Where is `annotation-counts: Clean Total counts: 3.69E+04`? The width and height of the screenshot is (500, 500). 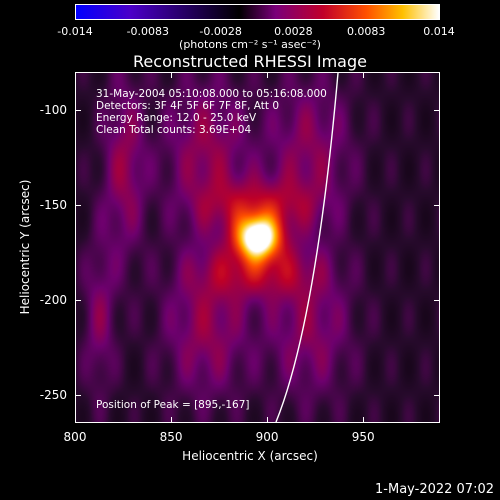
annotation-counts: Clean Total counts: 3.69E+04 is located at coordinates (174, 130).